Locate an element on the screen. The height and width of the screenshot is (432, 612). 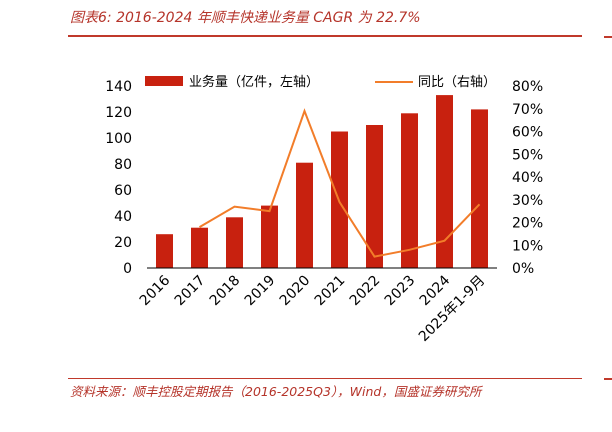
right-tick-label: 20% is located at coordinates (527, 224).